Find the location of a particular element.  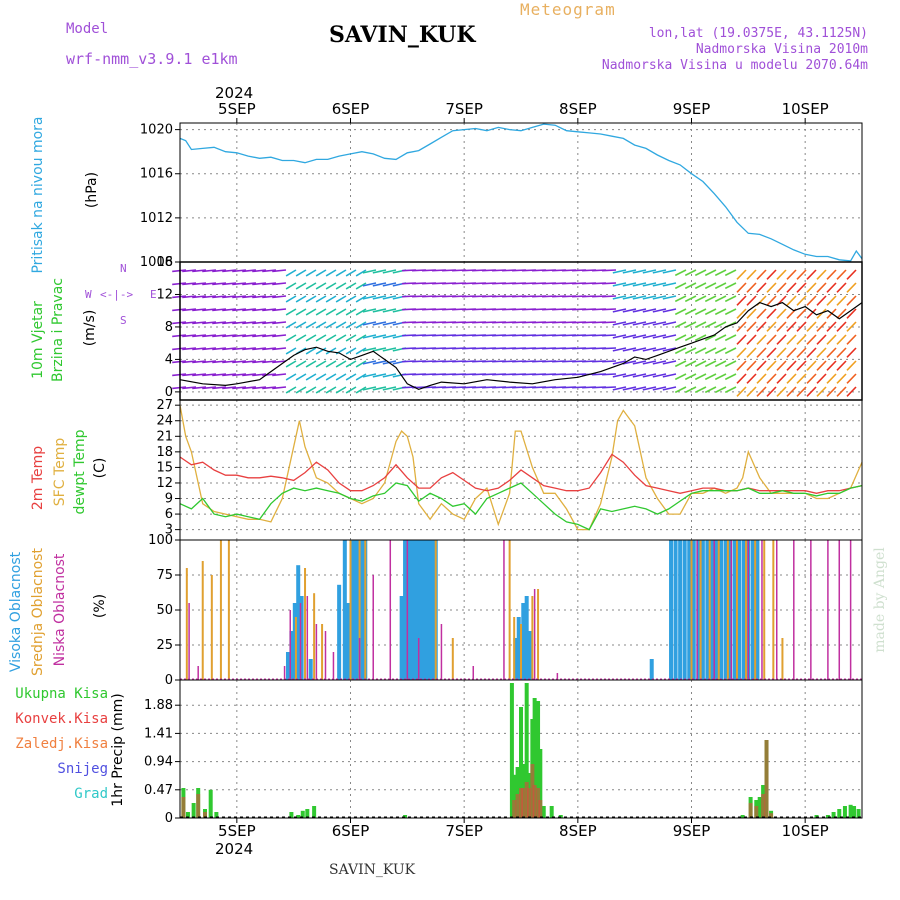

year-label-top: 2024 is located at coordinates (234, 93).